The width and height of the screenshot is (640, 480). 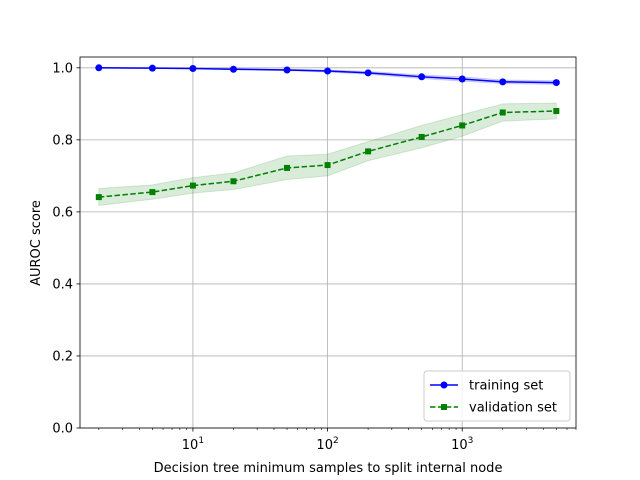 I want to click on y-axis-label: AUROC score, so click(x=36, y=243).